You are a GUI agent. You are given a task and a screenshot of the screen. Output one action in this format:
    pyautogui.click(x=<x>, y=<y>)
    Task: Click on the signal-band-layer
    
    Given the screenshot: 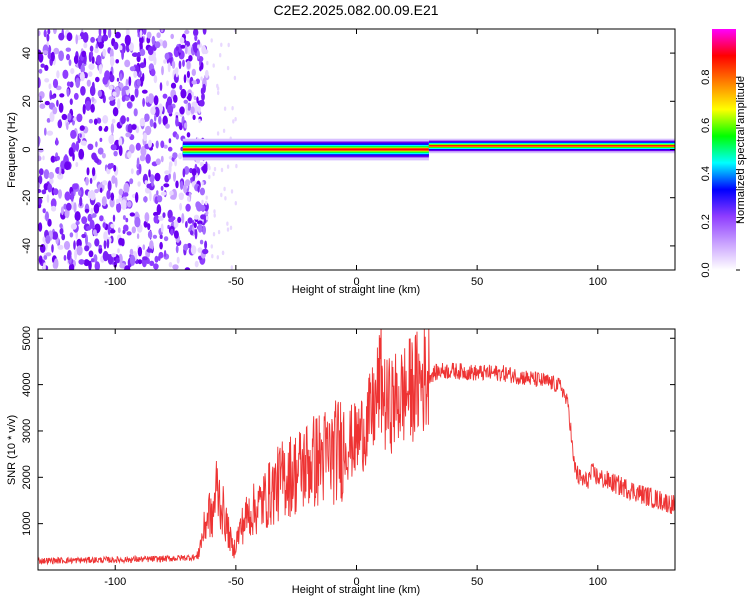 What is the action you would take?
    pyautogui.click(x=551, y=146)
    